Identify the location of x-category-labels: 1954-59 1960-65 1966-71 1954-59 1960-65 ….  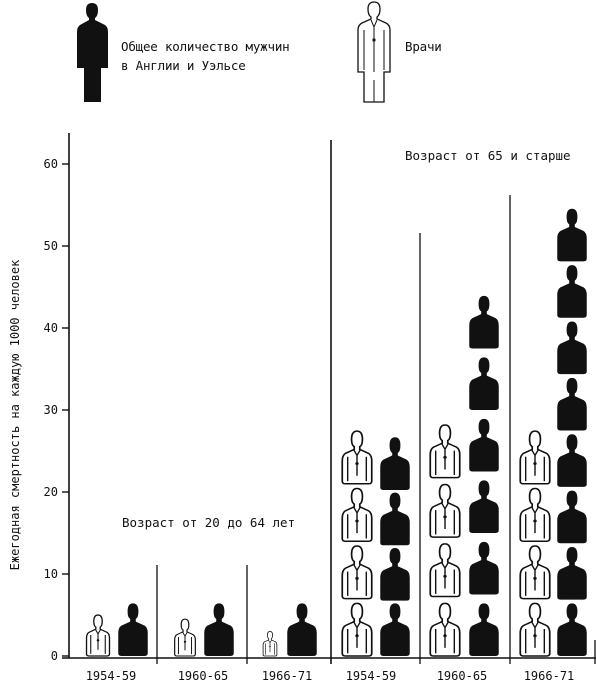
(330, 676).